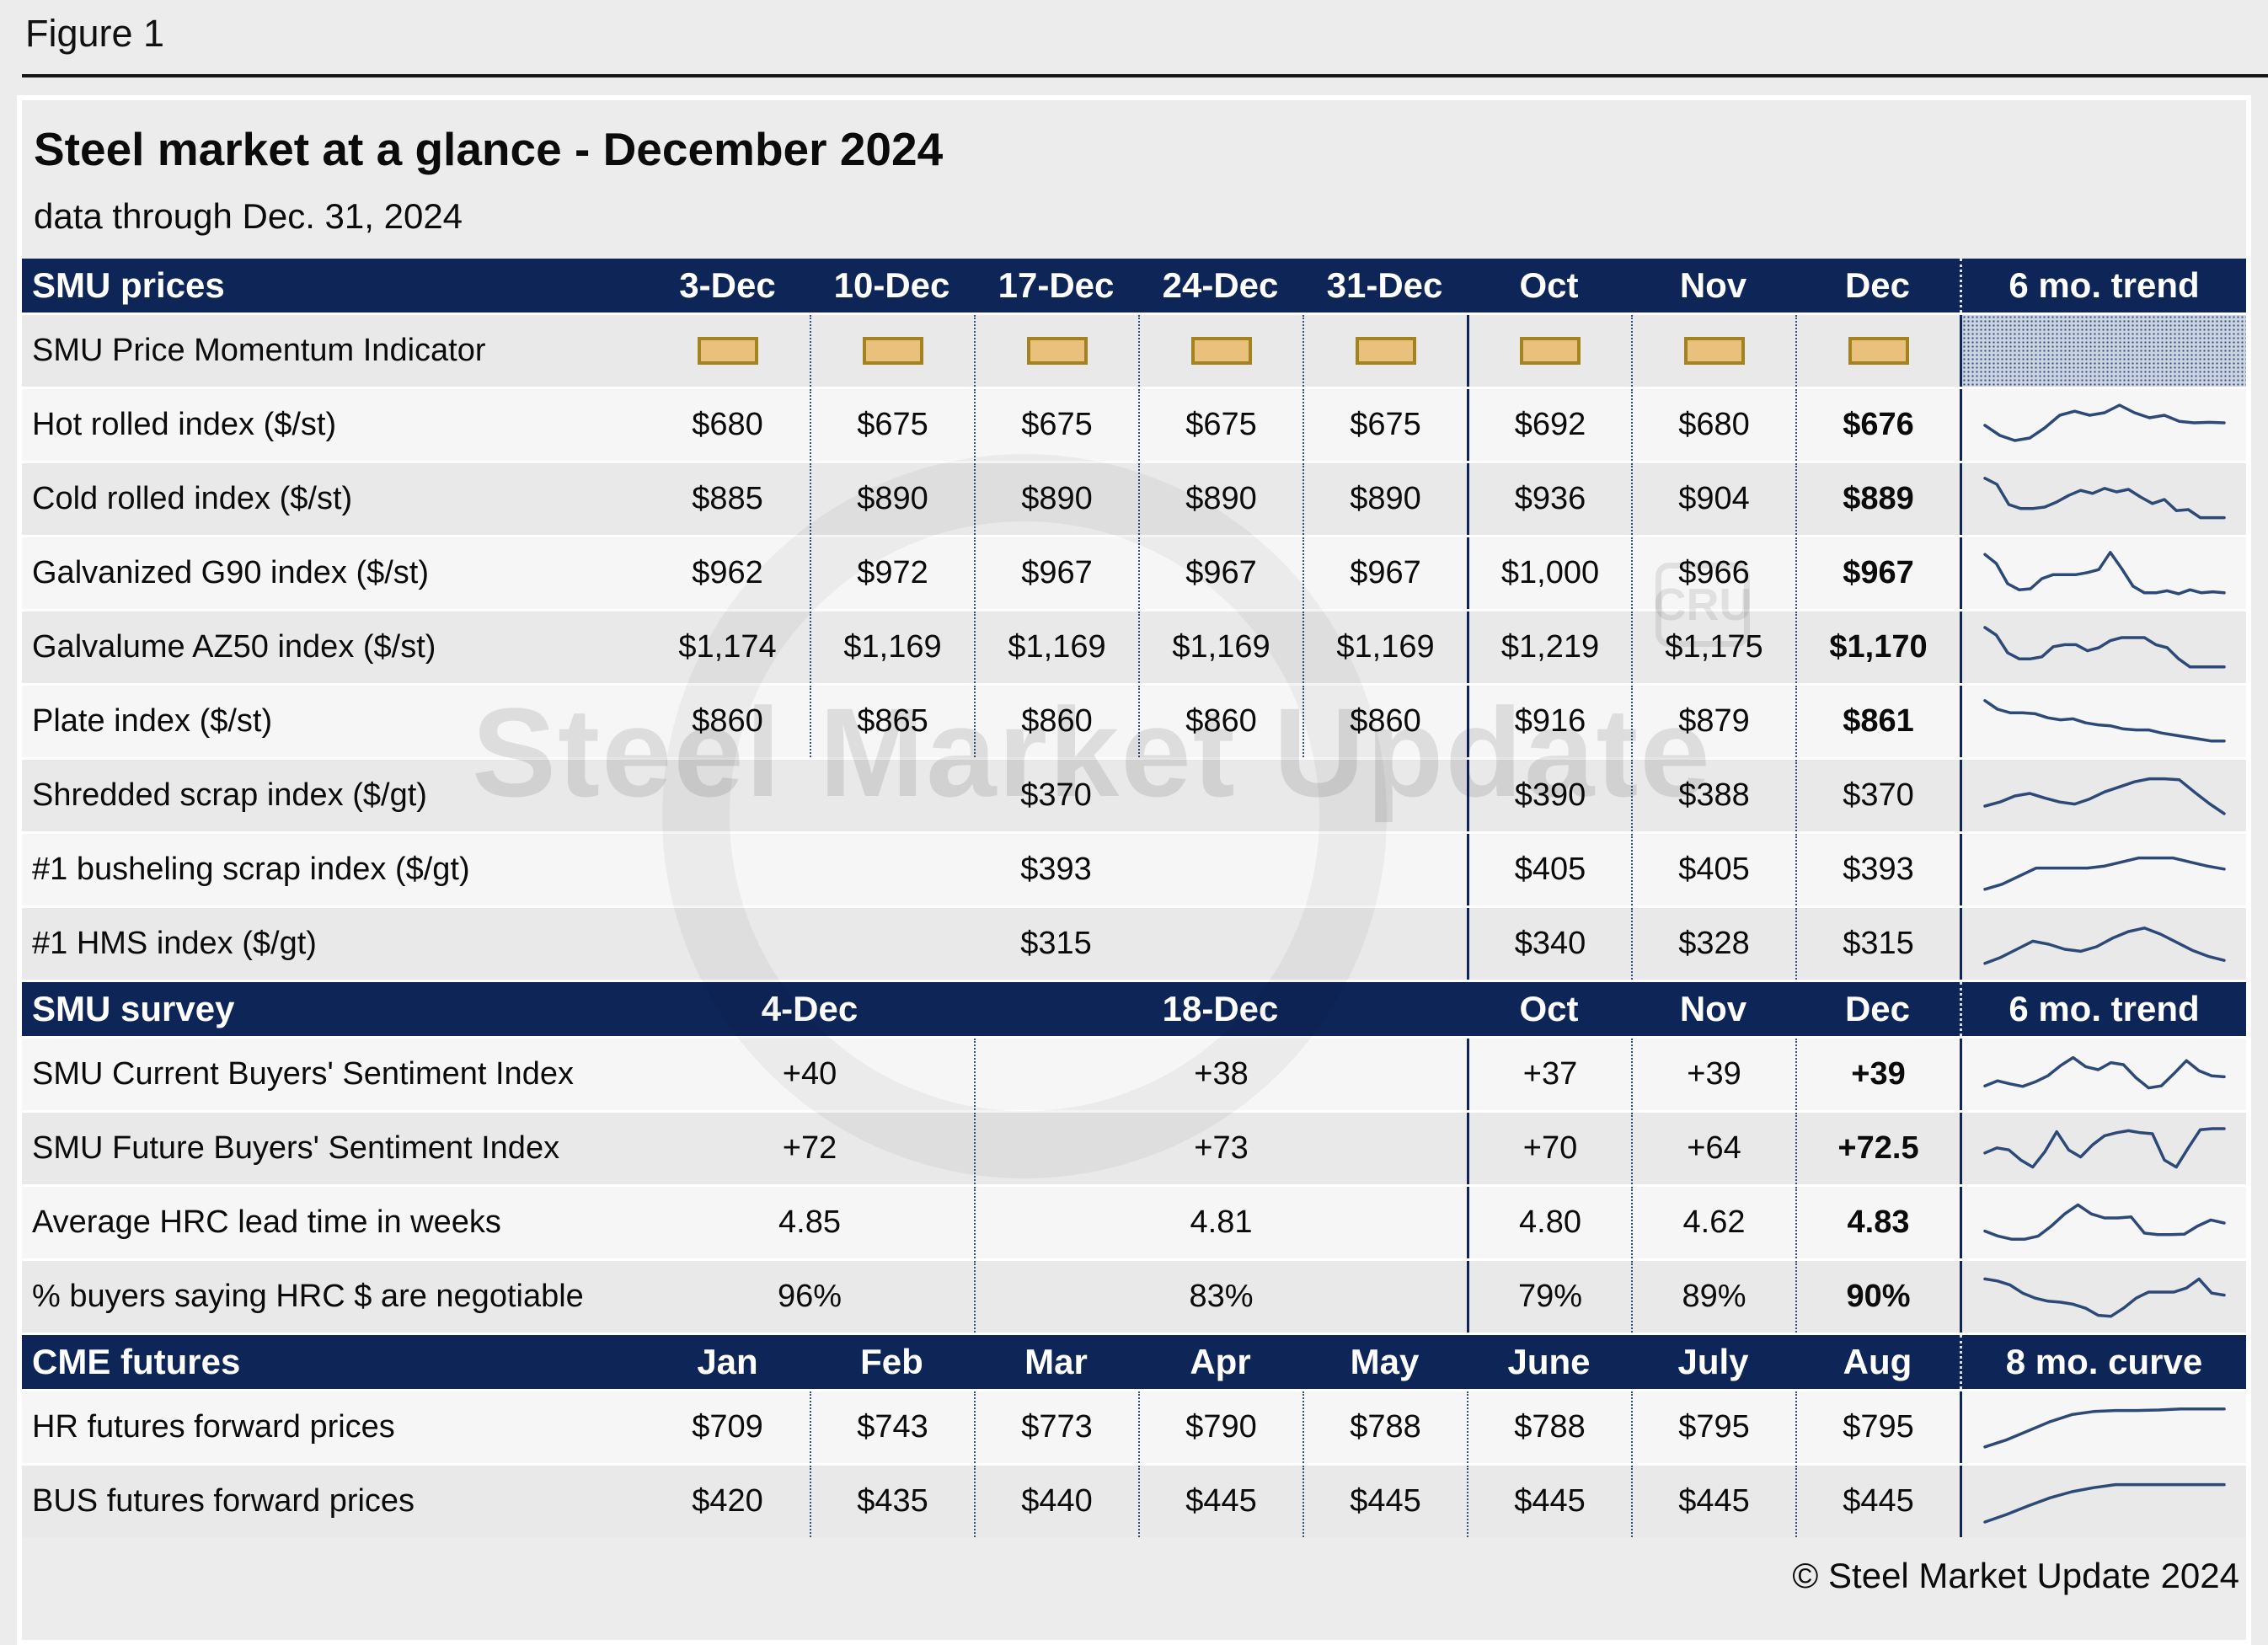 This screenshot has height=1645, width=2268. What do you see at coordinates (259, 350) in the screenshot?
I see `row-label: SMU Price Momentum Indicator` at bounding box center [259, 350].